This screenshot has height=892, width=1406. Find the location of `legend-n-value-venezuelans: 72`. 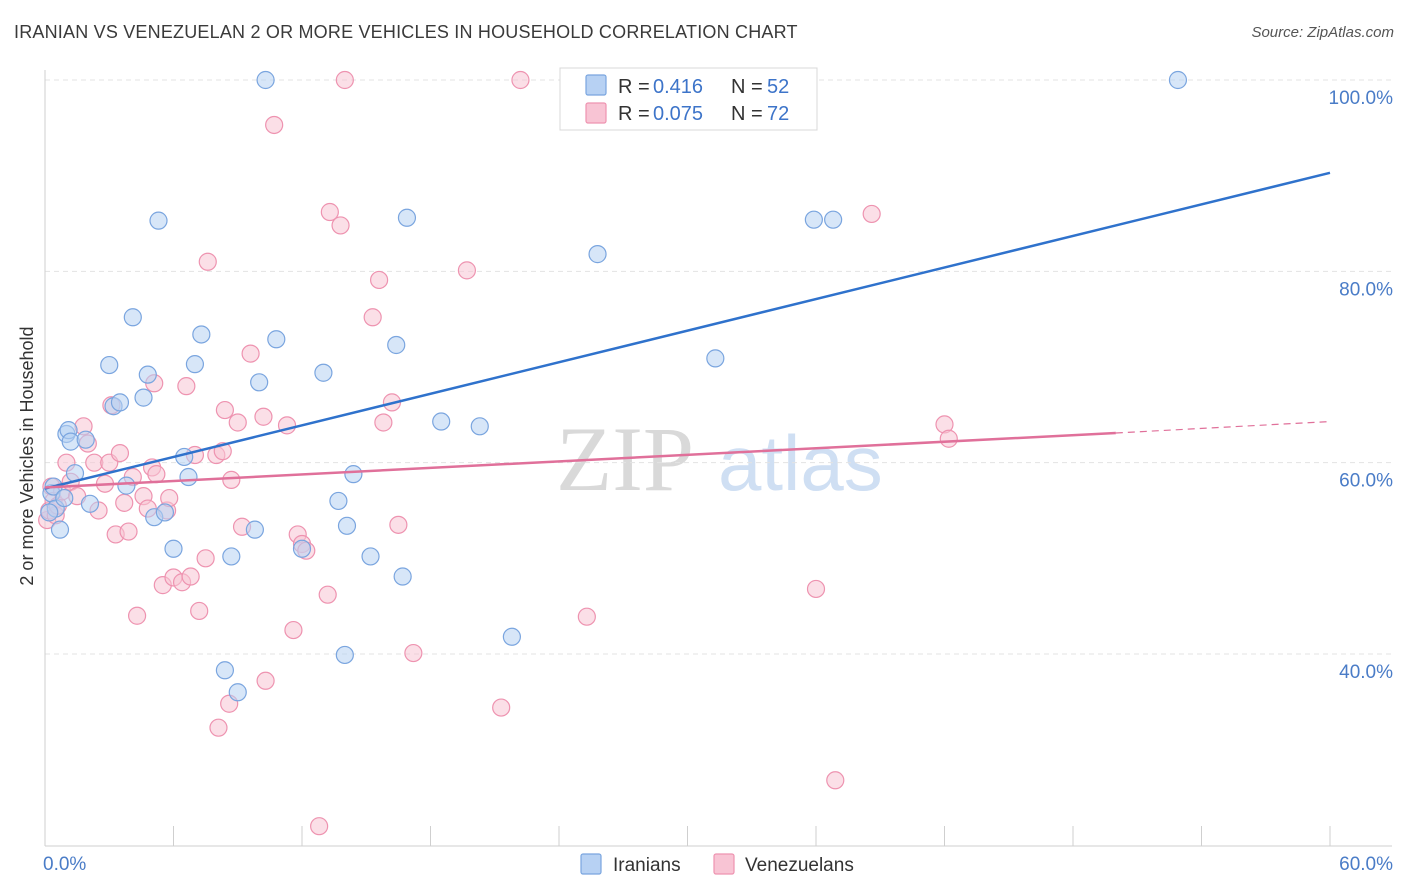

legend-n-value-venezuelans: 72 is located at coordinates (778, 114).